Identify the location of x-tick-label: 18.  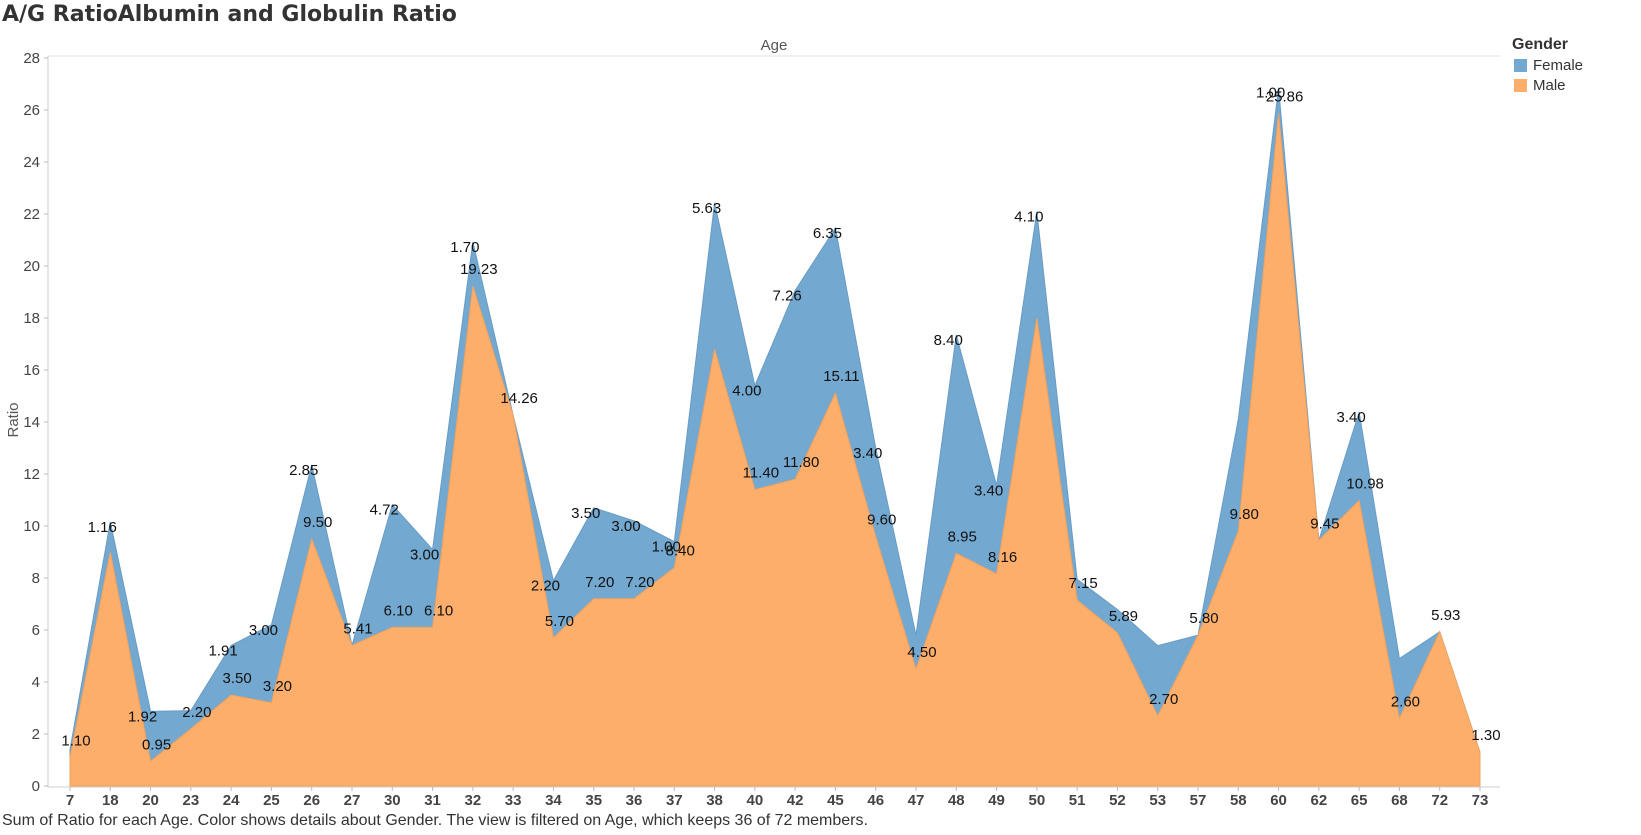
(110, 800).